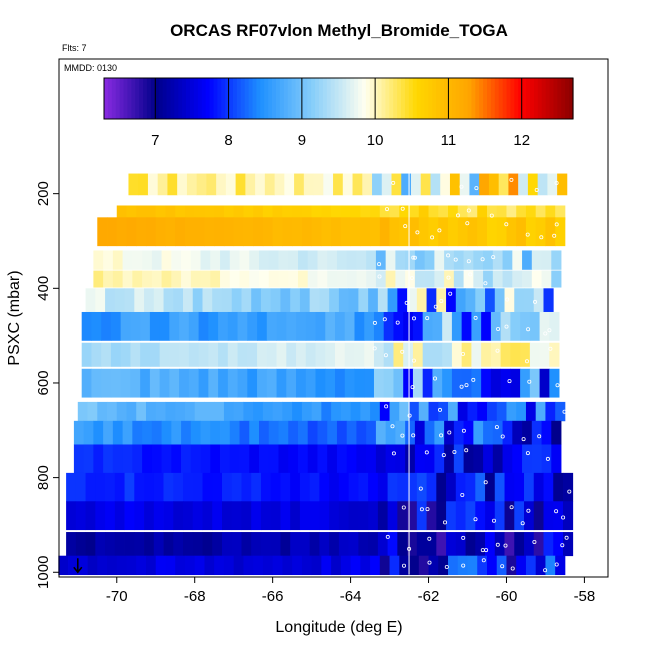 The height and width of the screenshot is (650, 650). Describe the element at coordinates (43, 477) in the screenshot. I see `y-tick-label: 800` at that location.